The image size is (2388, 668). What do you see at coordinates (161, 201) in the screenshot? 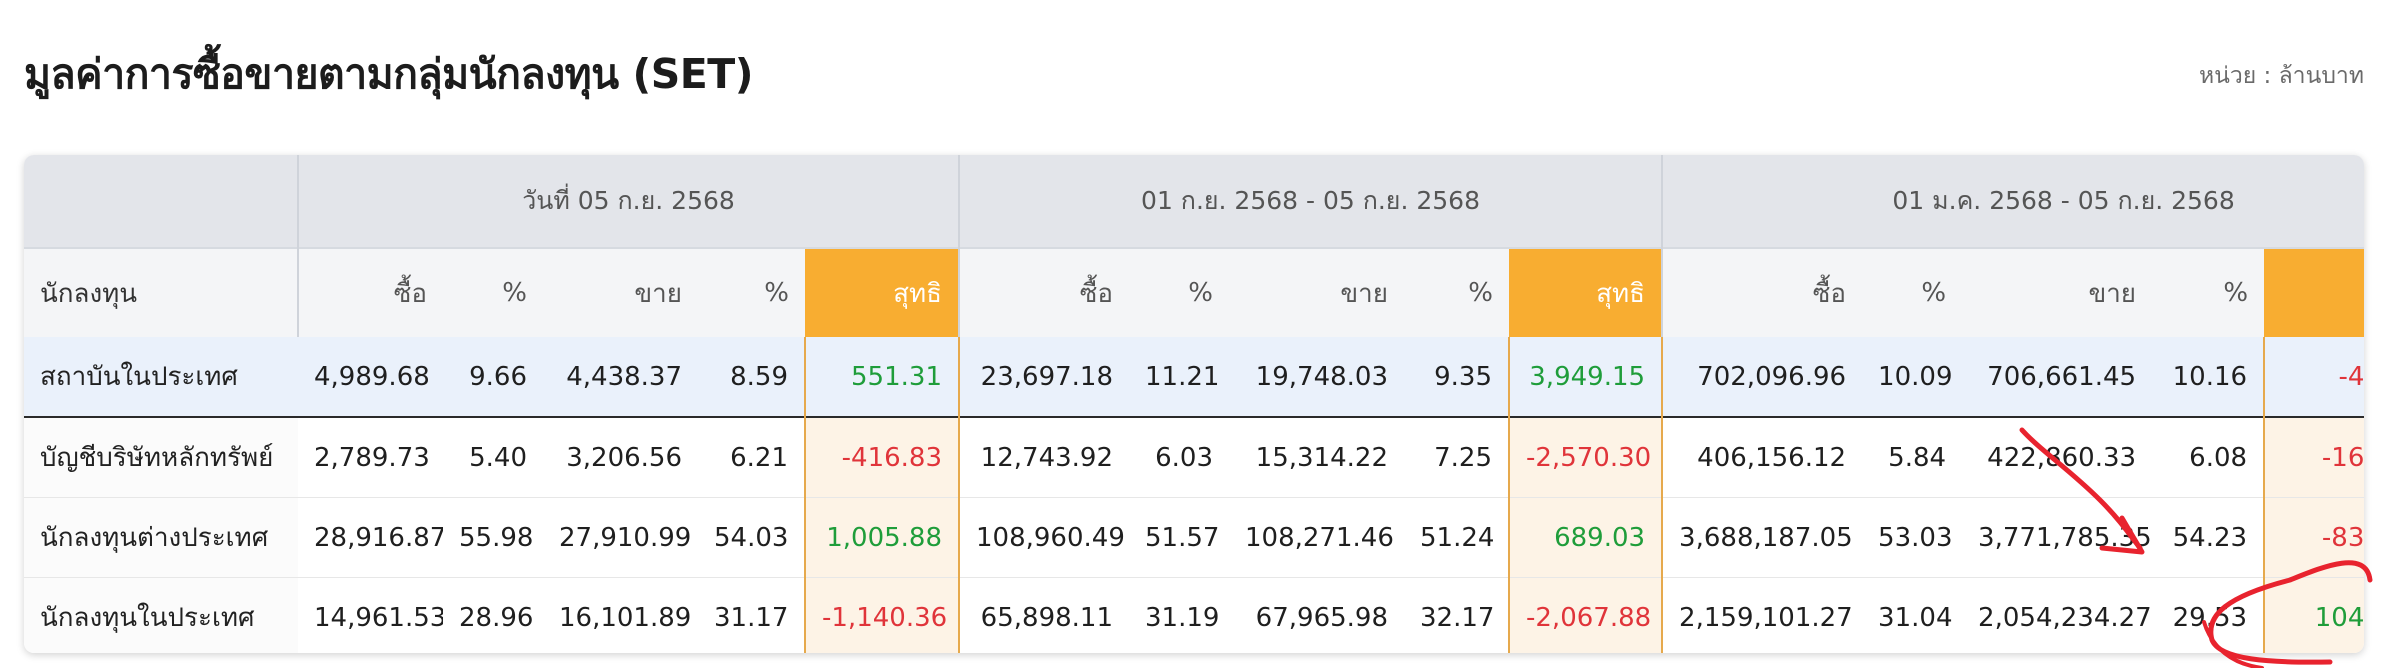
I see `group-header-blank` at bounding box center [161, 201].